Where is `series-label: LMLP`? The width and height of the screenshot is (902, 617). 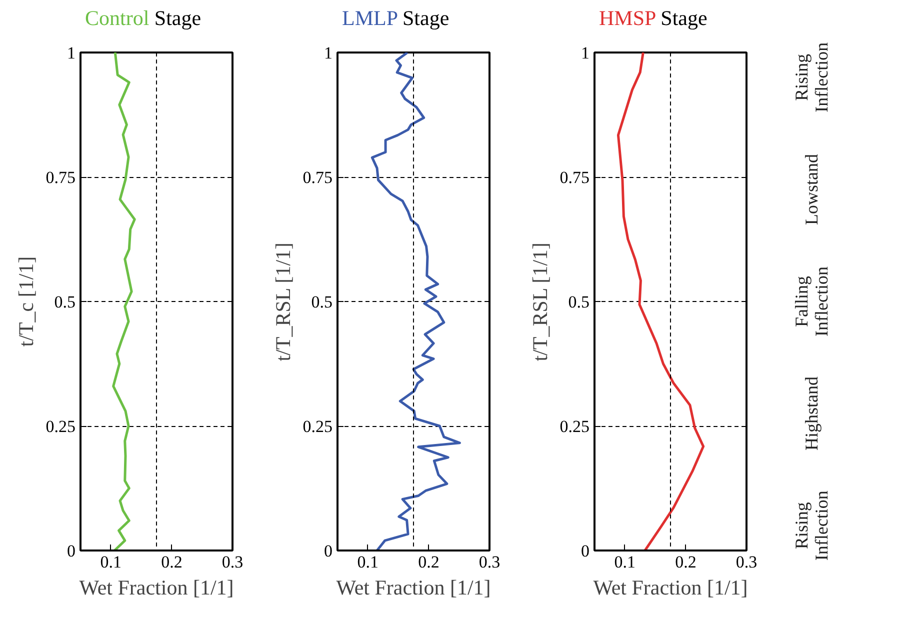
series-label: LMLP is located at coordinates (370, 18).